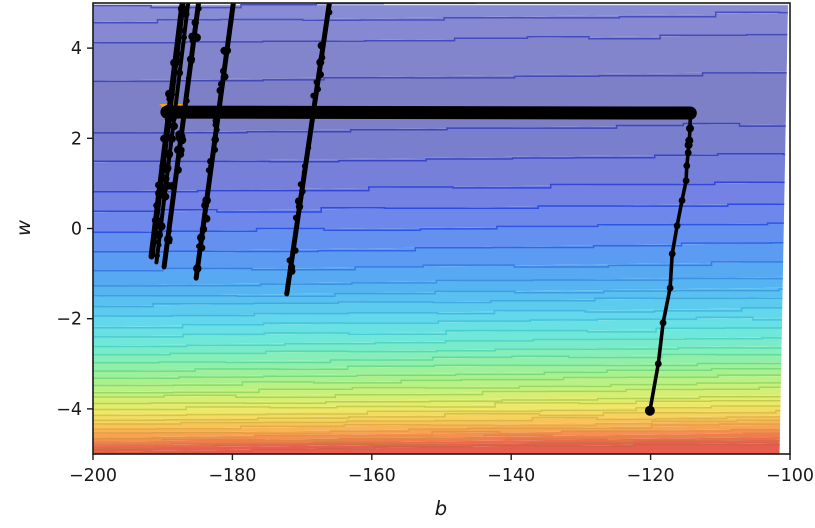  What do you see at coordinates (372, 476) in the screenshot?
I see `x-tick-label: −160` at bounding box center [372, 476].